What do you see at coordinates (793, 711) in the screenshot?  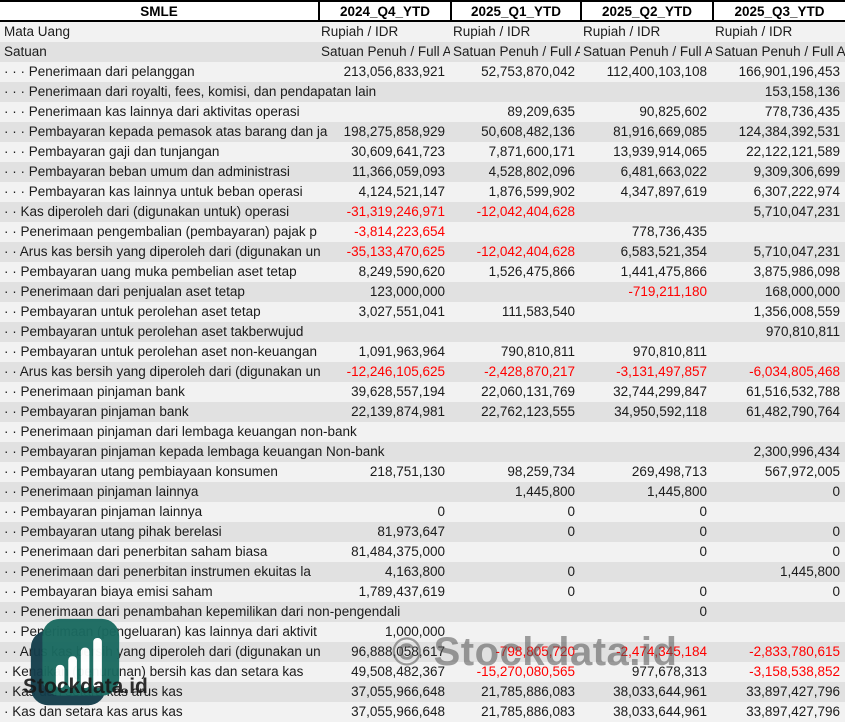 I see `cell-2025-q3: 33,897,427,796` at bounding box center [793, 711].